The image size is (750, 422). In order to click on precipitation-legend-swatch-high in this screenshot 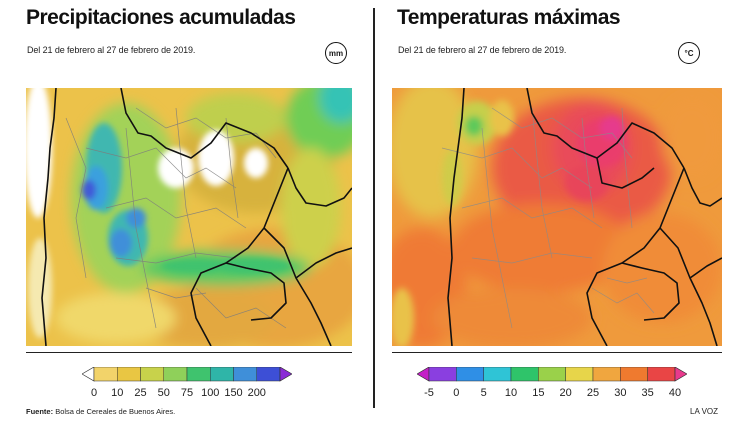, I will do `click(285, 374)`.